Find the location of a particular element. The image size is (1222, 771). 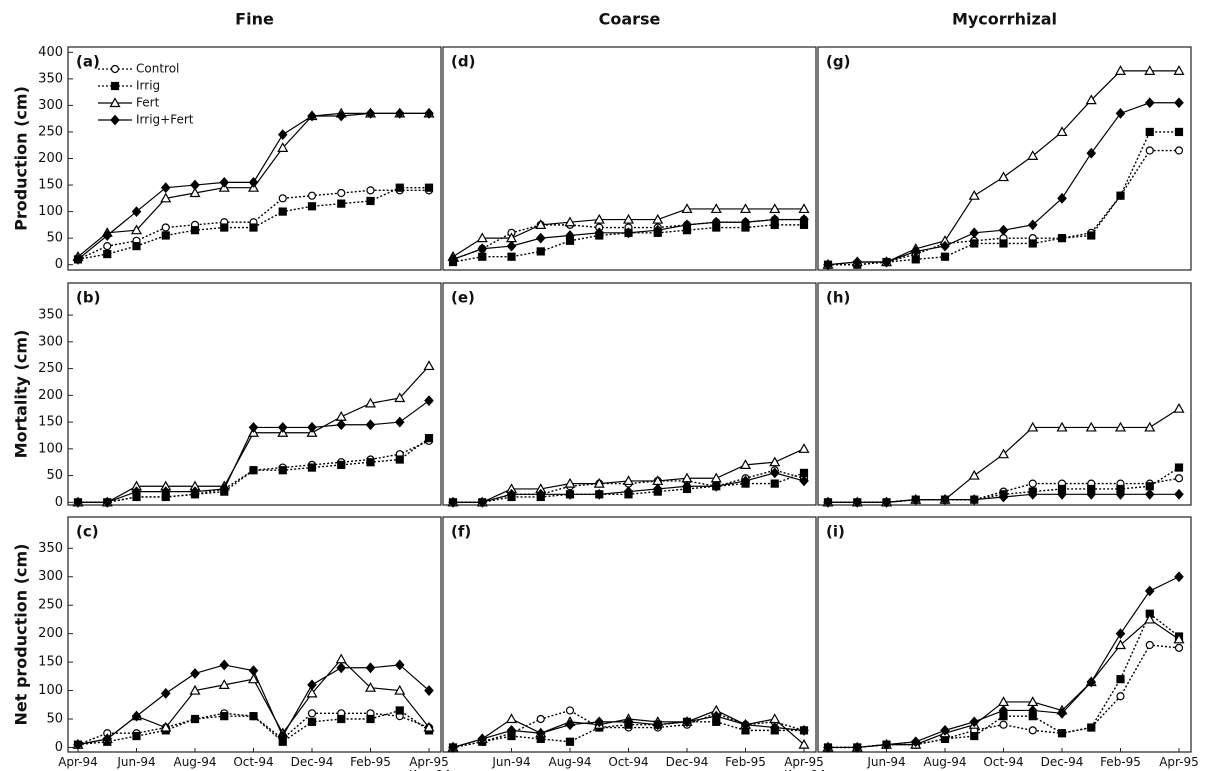

panel-label: (i) is located at coordinates (835, 532).